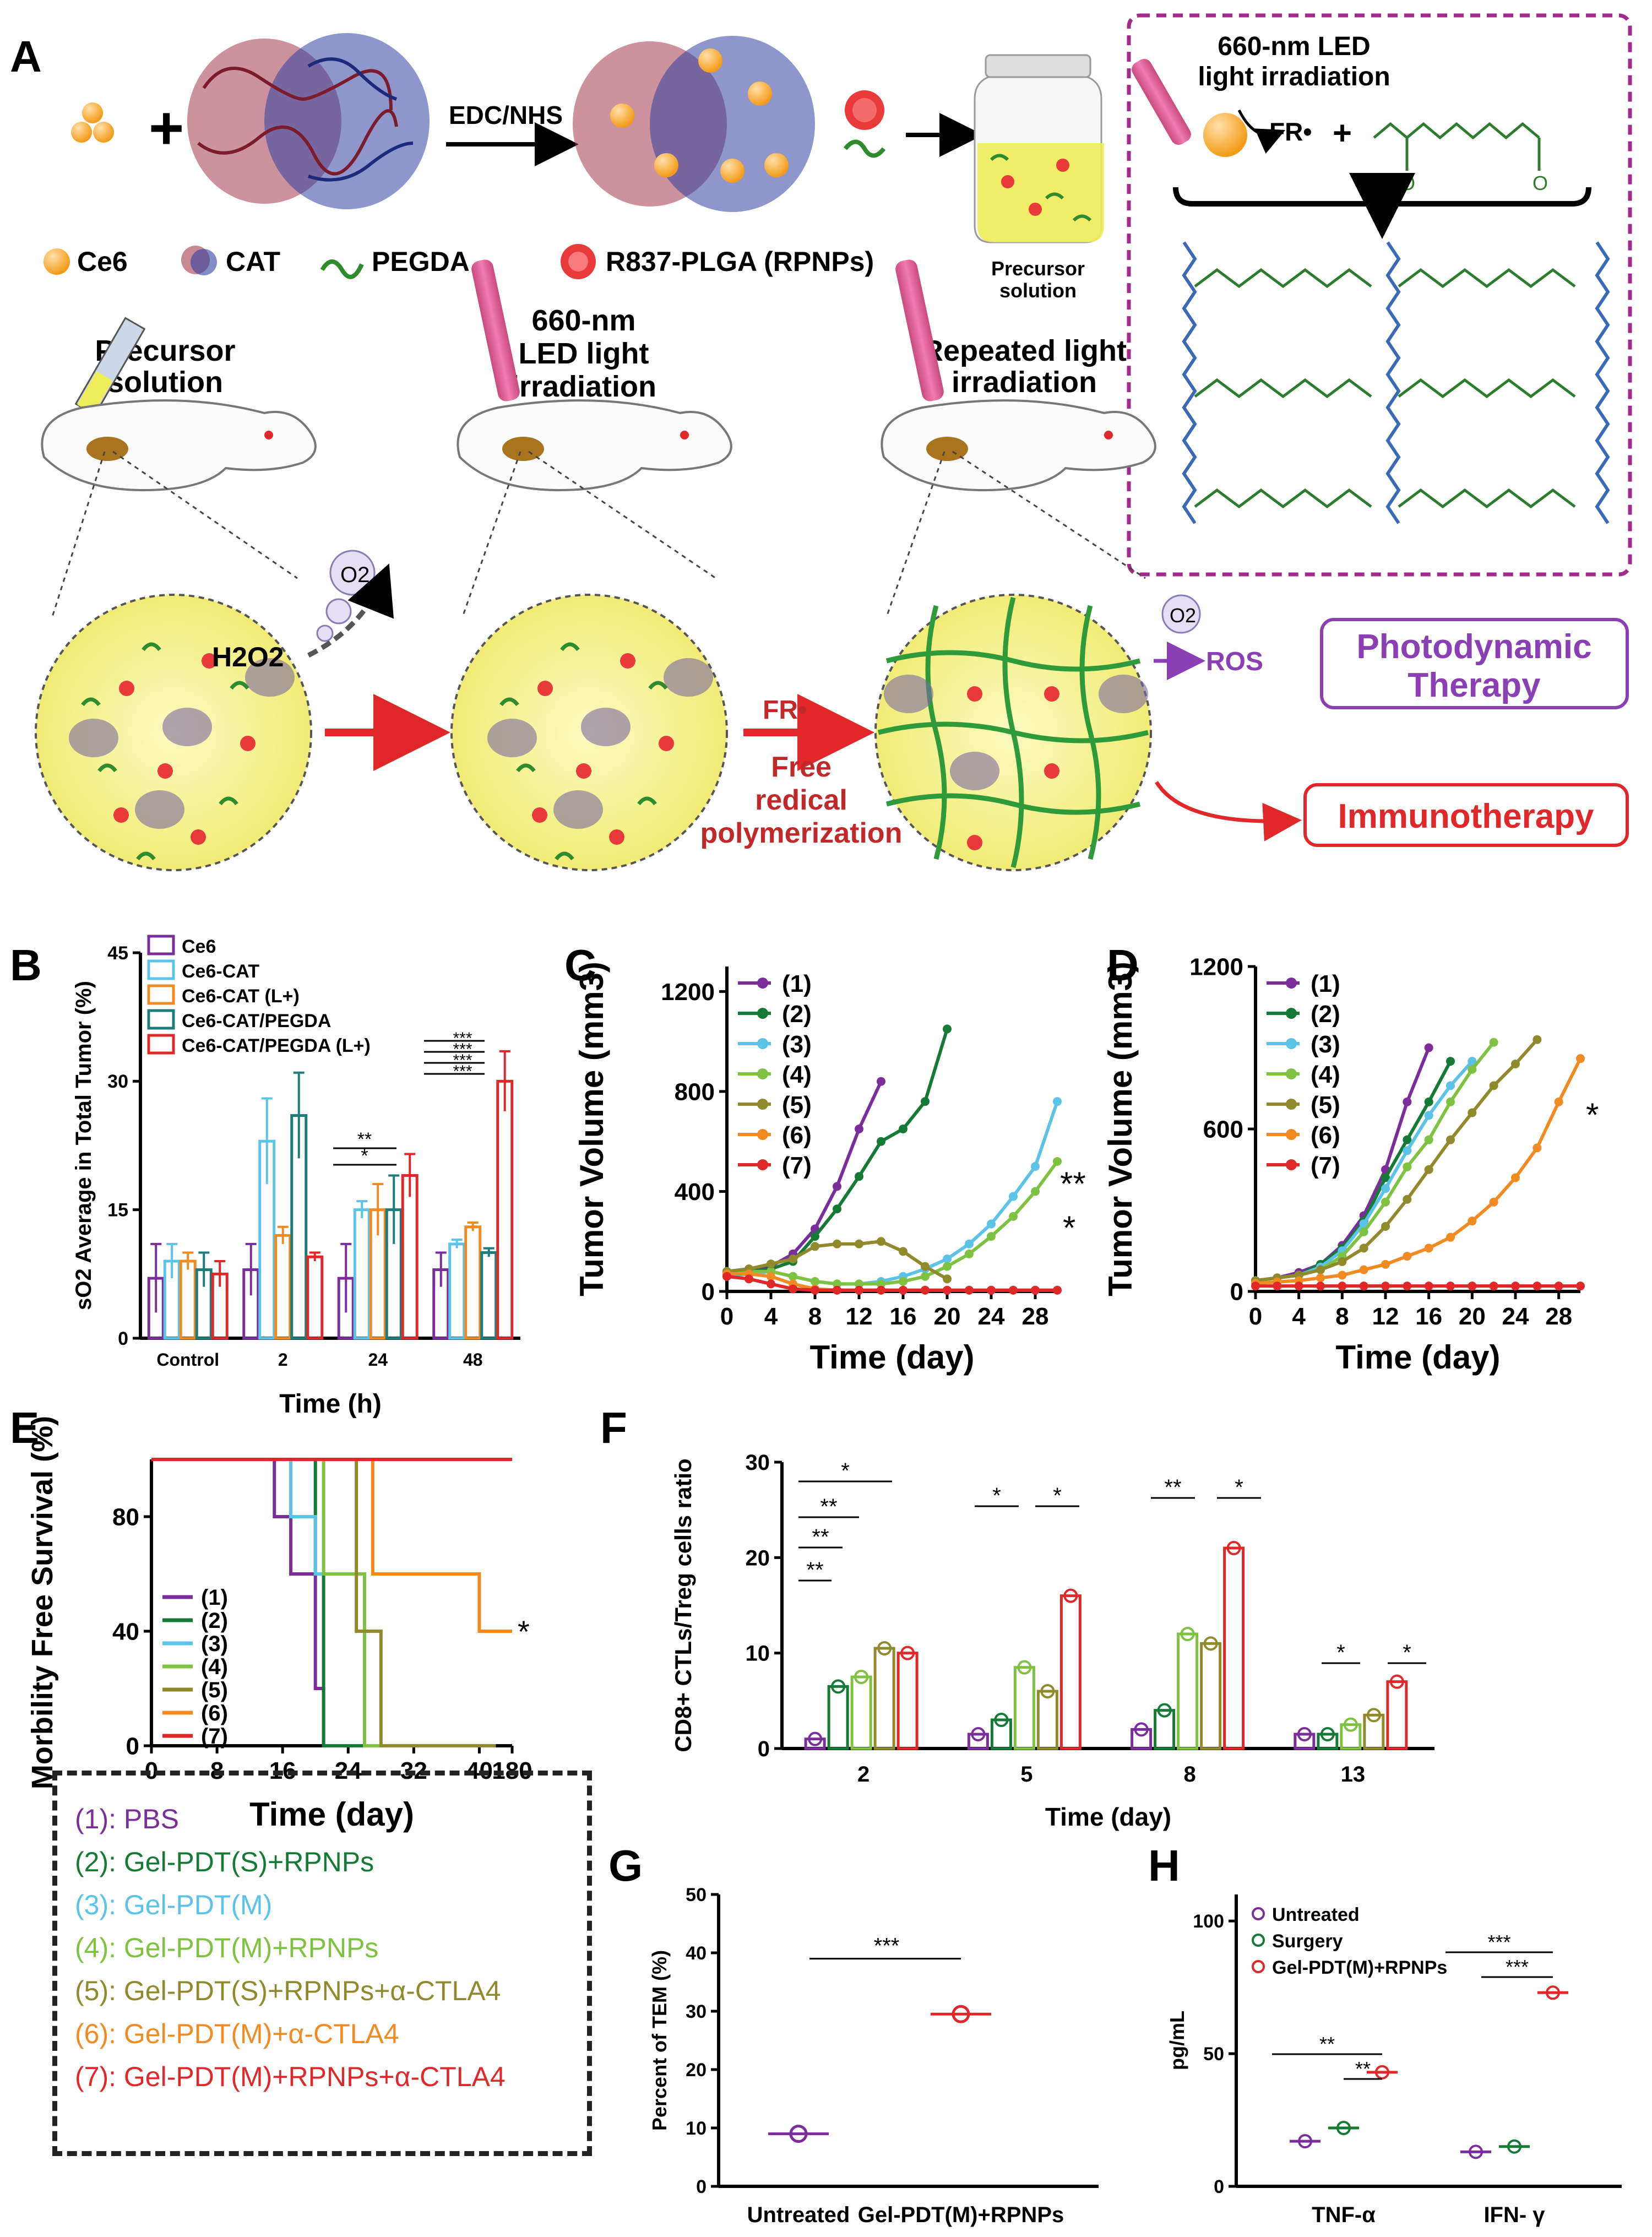 The height and width of the screenshot is (2237, 1652). I want to click on g-ytick-label: 50, so click(696, 1895).